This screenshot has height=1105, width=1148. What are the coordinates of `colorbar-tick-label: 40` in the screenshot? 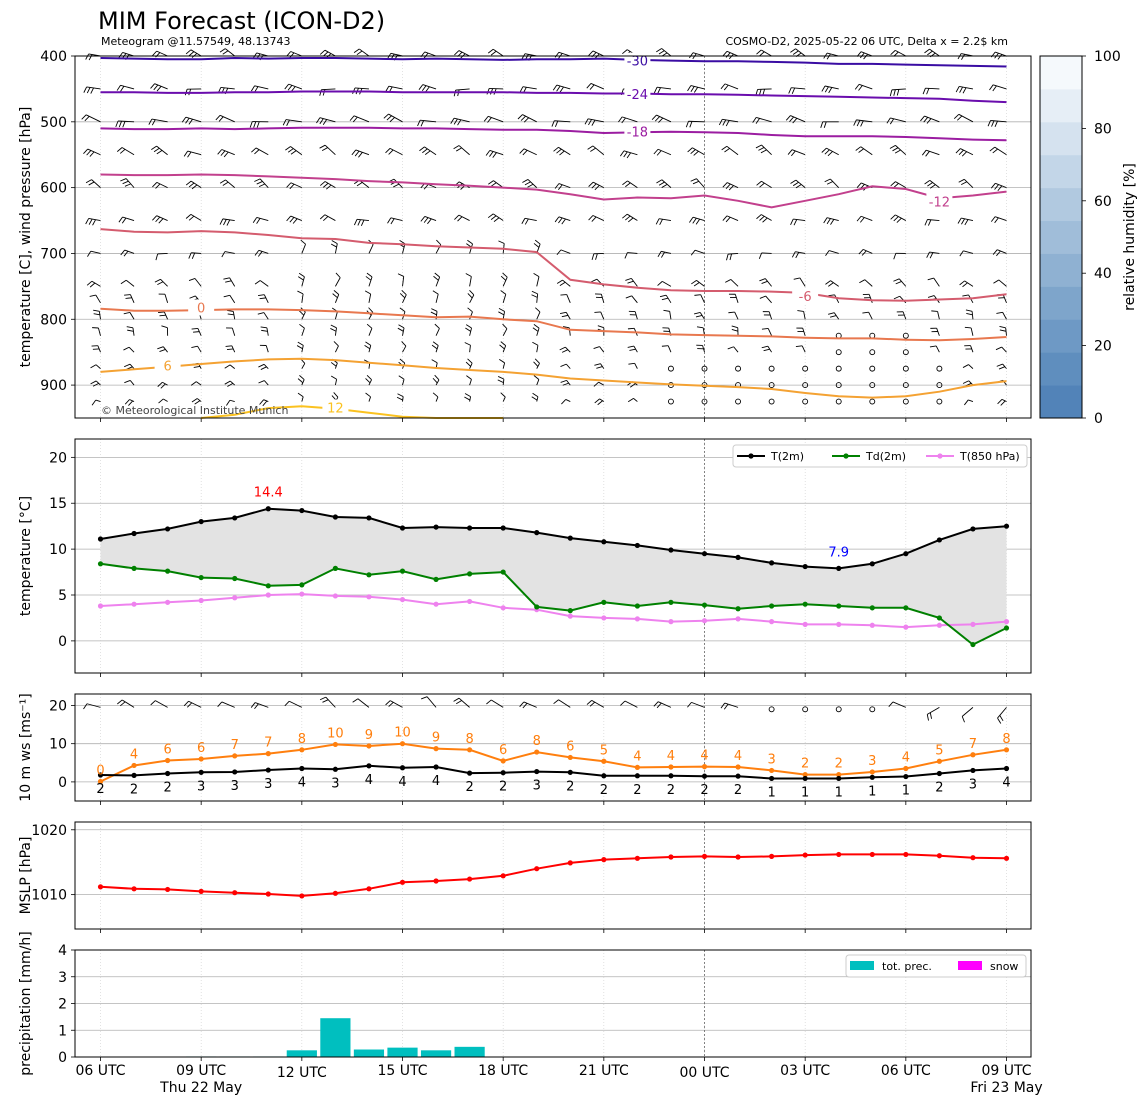 It's located at (1103, 274).